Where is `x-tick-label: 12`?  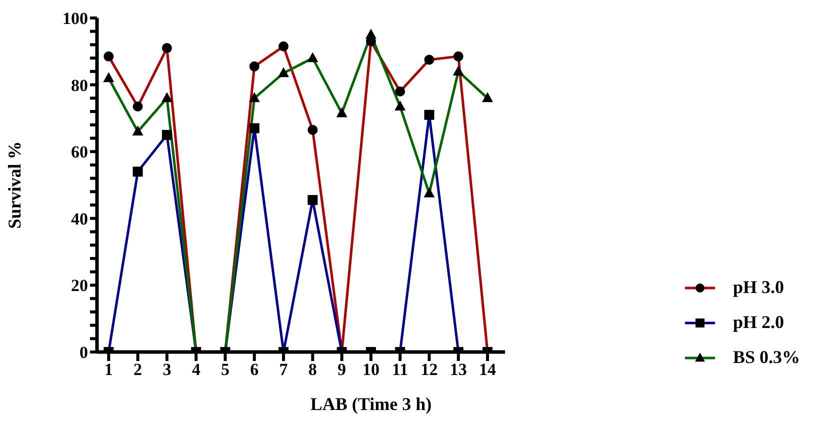 x-tick-label: 12 is located at coordinates (429, 370).